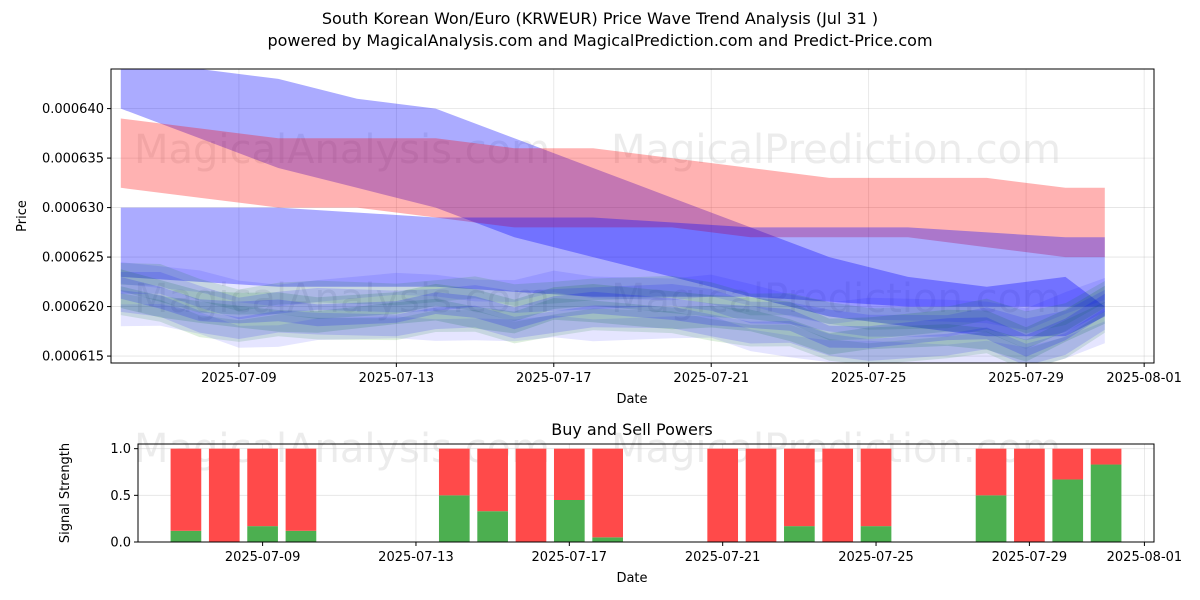 This screenshot has width=1200, height=600. Describe the element at coordinates (1026, 378) in the screenshot. I see `main-x-tick-label: 2025-07-29` at that location.